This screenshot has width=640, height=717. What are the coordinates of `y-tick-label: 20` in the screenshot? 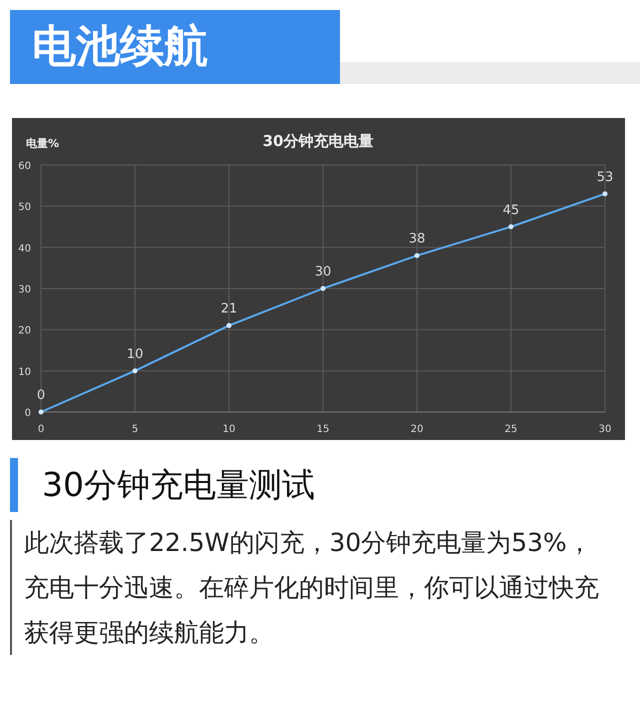 It's located at (24, 331).